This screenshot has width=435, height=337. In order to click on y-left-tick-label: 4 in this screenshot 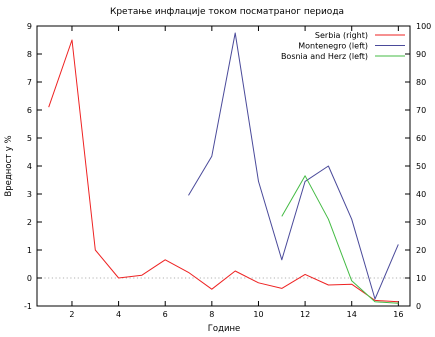, I will do `click(29, 166)`.